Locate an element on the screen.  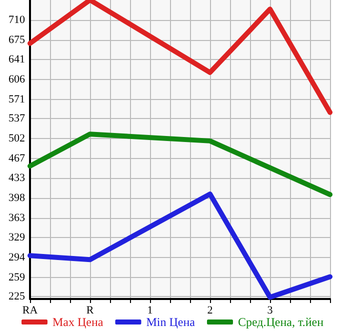
legend-label: Min Цена is located at coordinates (171, 322).